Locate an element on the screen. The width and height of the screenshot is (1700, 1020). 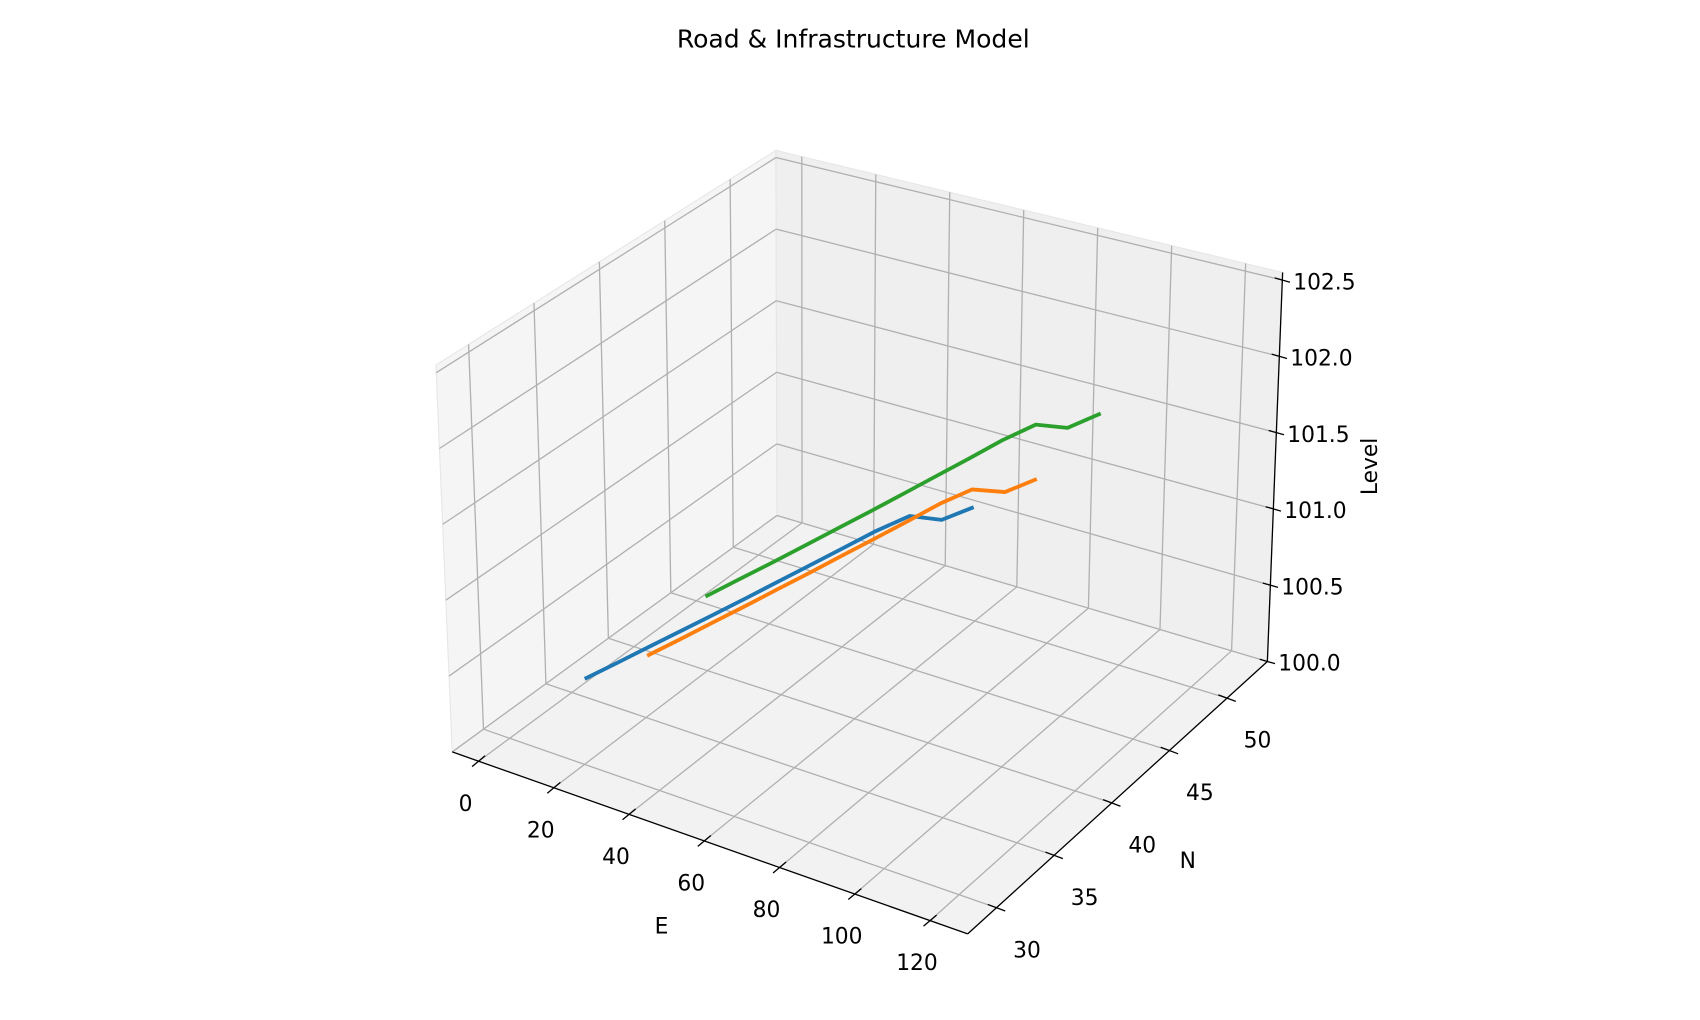
x-tick-label: 80 is located at coordinates (767, 910).